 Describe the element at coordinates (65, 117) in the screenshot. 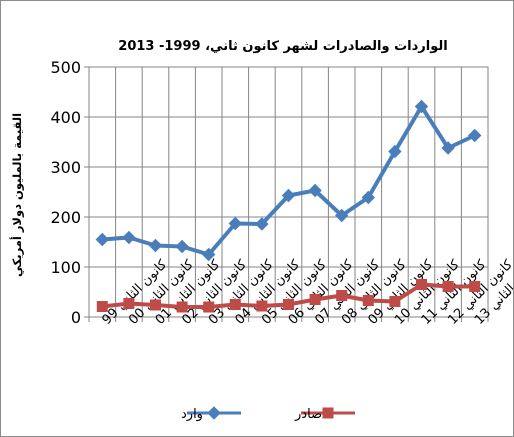

I see `y-tick-label: 400` at that location.